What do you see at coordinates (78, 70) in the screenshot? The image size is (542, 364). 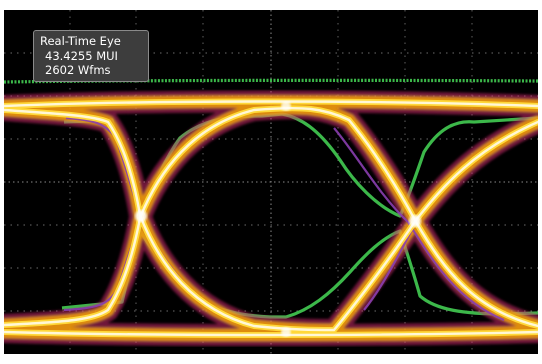 I see `readout-waveform-count: 2602 Wfms` at bounding box center [78, 70].